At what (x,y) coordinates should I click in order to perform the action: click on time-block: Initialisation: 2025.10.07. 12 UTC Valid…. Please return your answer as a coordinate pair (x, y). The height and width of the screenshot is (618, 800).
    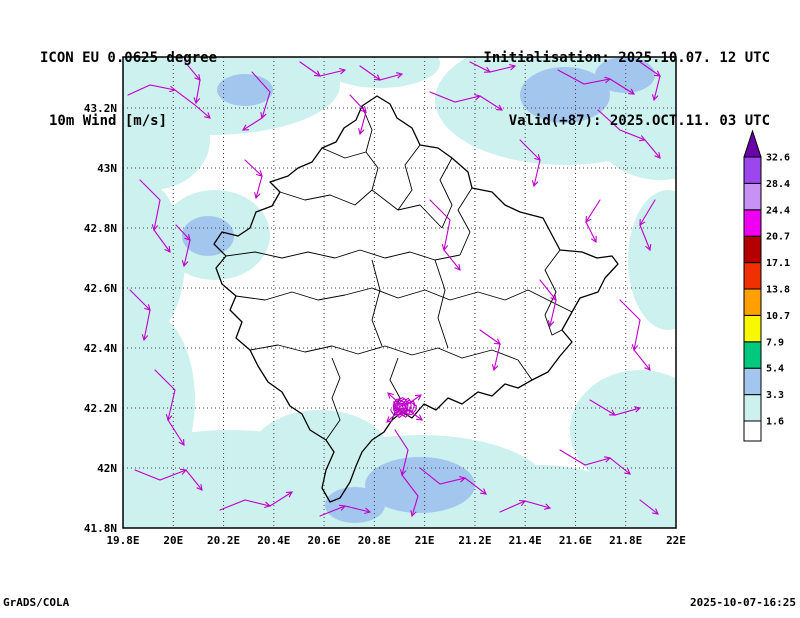
    Looking at the image, I should click on (626, 90).